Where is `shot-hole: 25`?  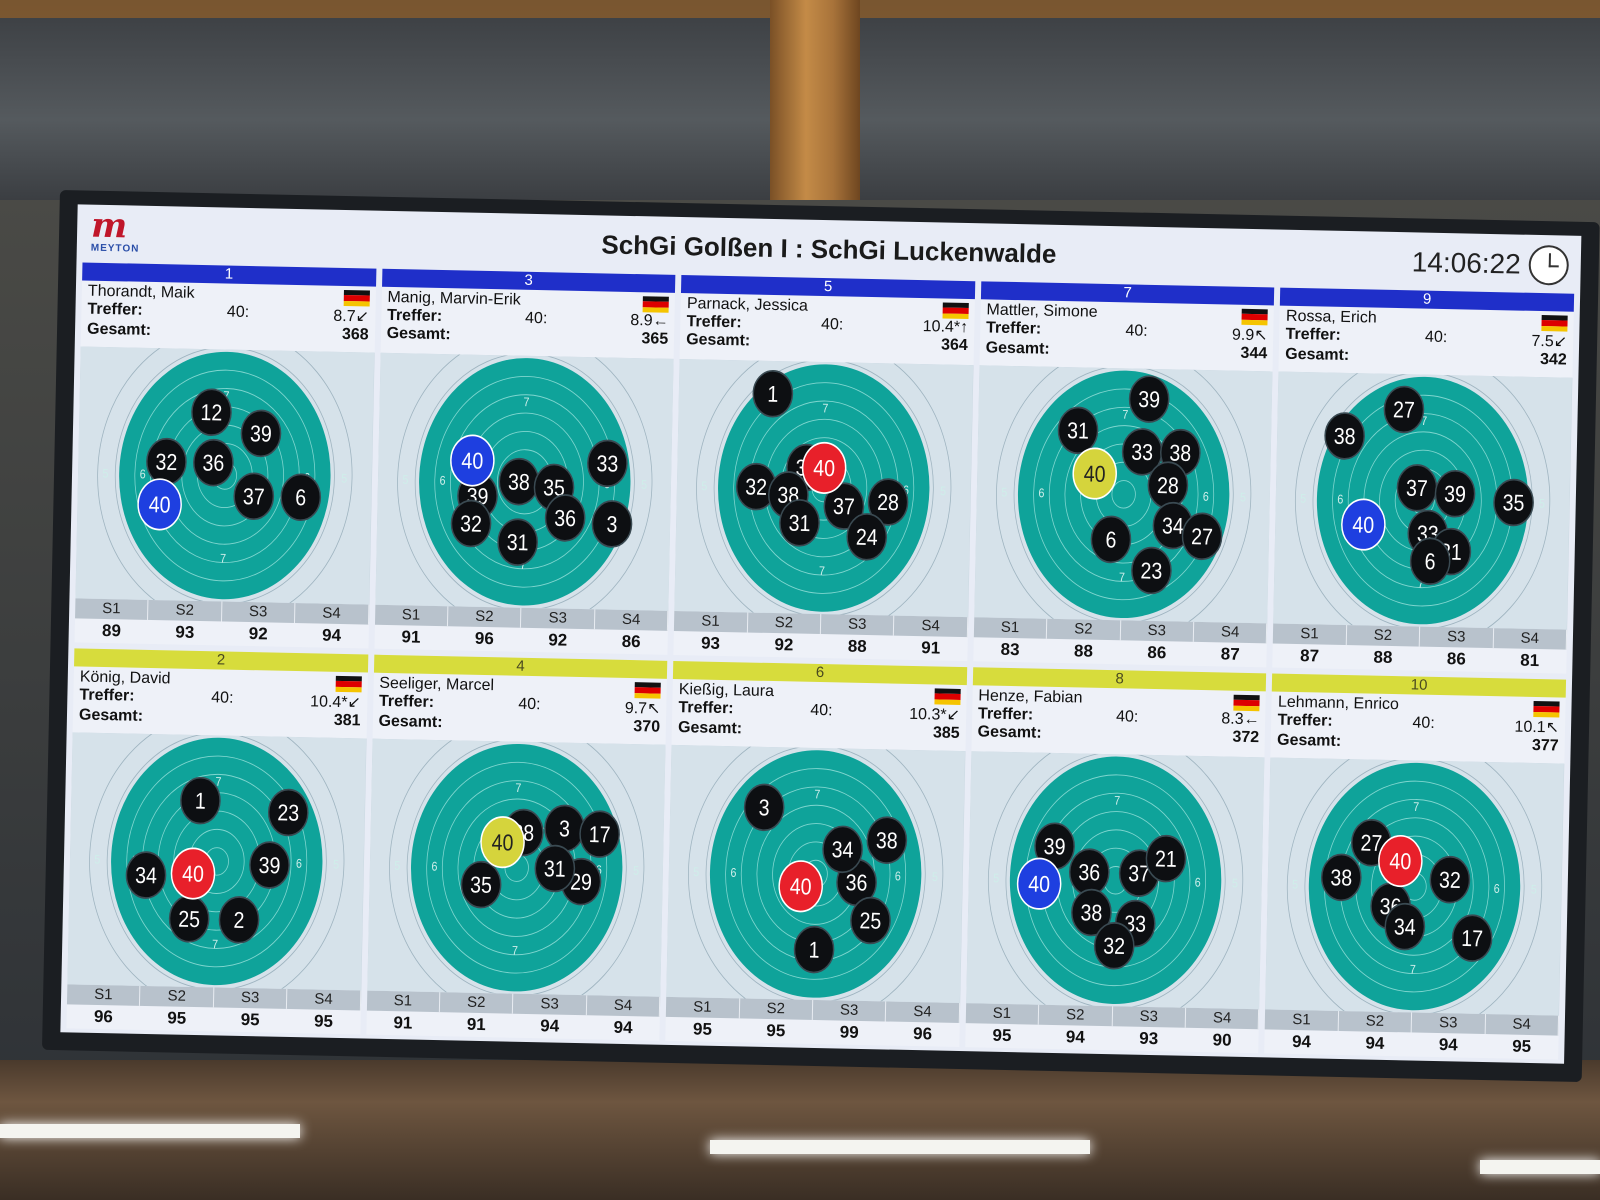
shot-hole: 25 is located at coordinates (189, 919).